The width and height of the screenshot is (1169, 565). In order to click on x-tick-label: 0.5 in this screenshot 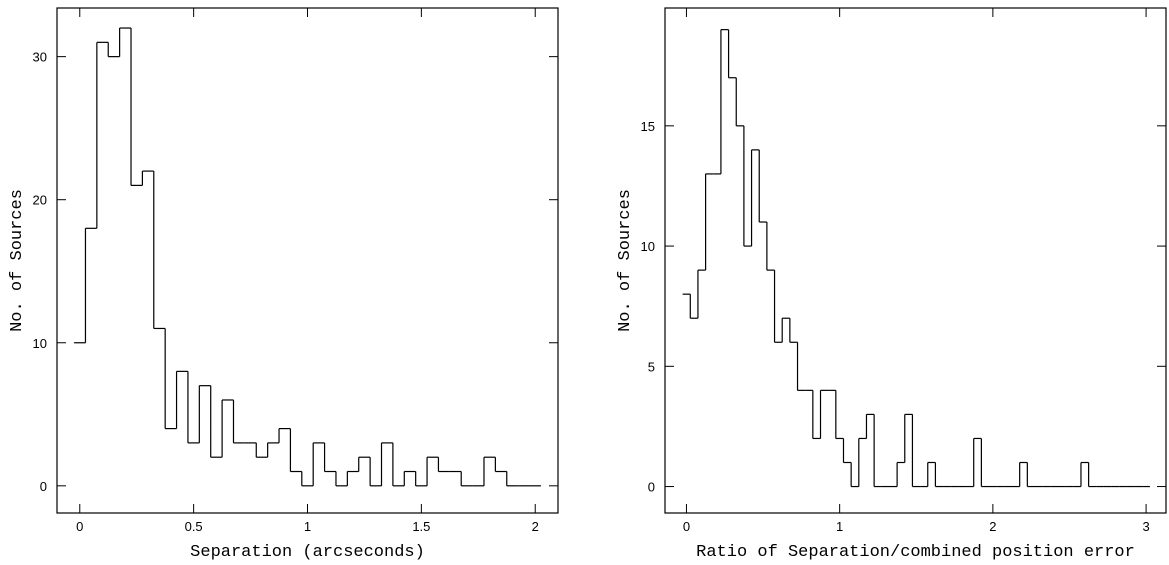, I will do `click(194, 526)`.